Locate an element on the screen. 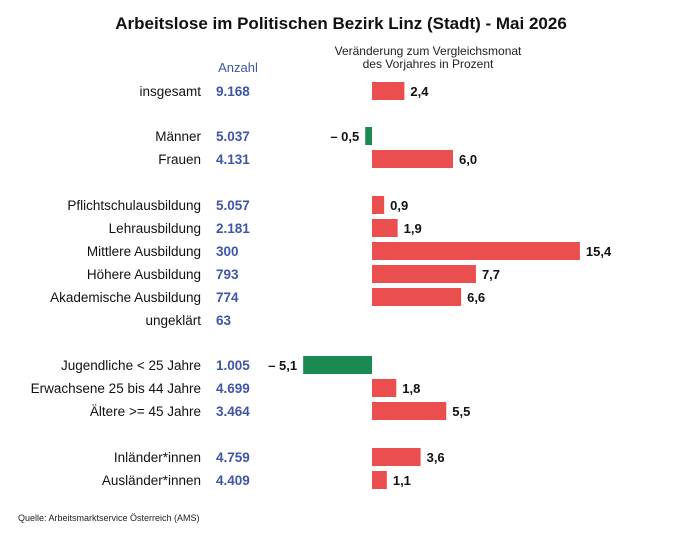  row-label: Erwachsene 25 bis 44 Jahre is located at coordinates (116, 388).